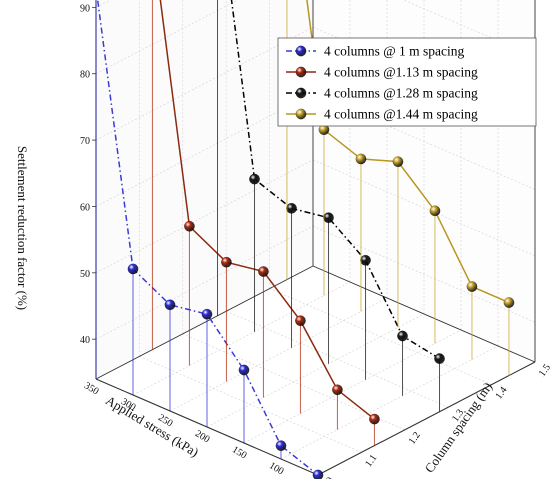 Image resolution: width=550 pixels, height=479 pixels. What do you see at coordinates (401, 72) in the screenshot?
I see `legend-entry: 4 columns @1.13 m spacing` at bounding box center [401, 72].